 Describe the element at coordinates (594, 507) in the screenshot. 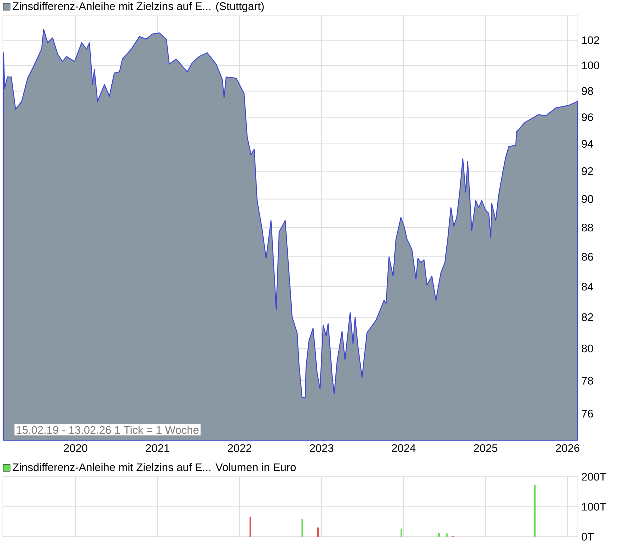

I see `y-tick-label: 100T` at that location.